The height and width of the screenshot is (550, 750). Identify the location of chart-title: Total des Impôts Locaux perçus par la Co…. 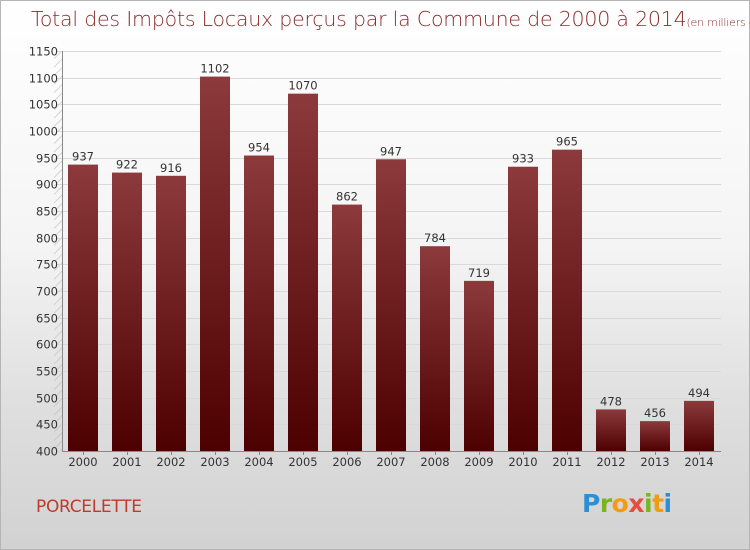
(390, 19).